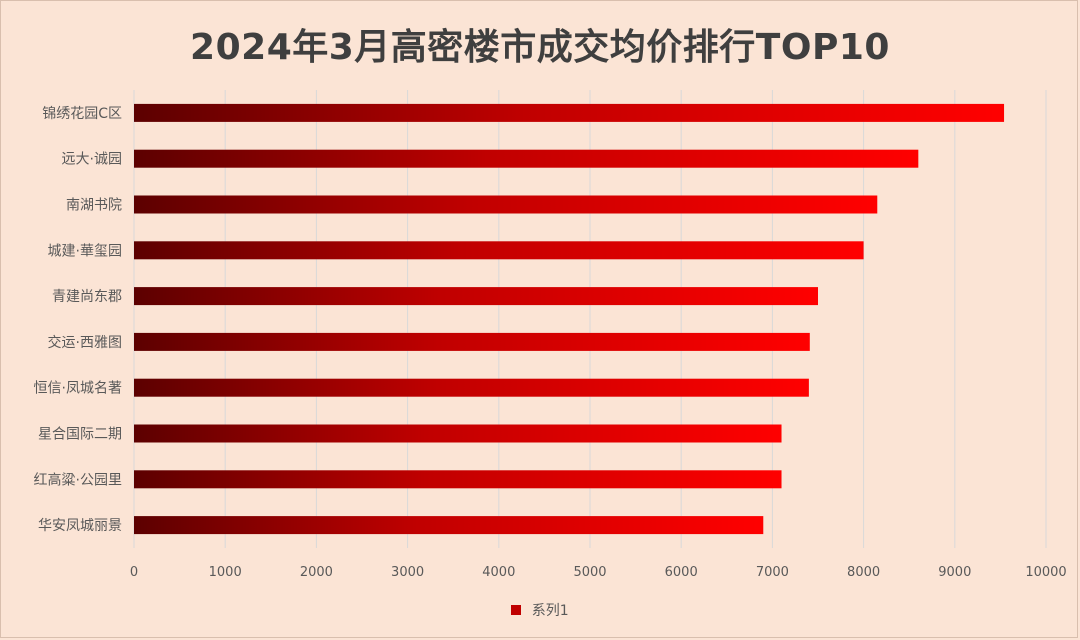 The width and height of the screenshot is (1080, 640). What do you see at coordinates (772, 572) in the screenshot?
I see `x-tick-label: 7000` at bounding box center [772, 572].